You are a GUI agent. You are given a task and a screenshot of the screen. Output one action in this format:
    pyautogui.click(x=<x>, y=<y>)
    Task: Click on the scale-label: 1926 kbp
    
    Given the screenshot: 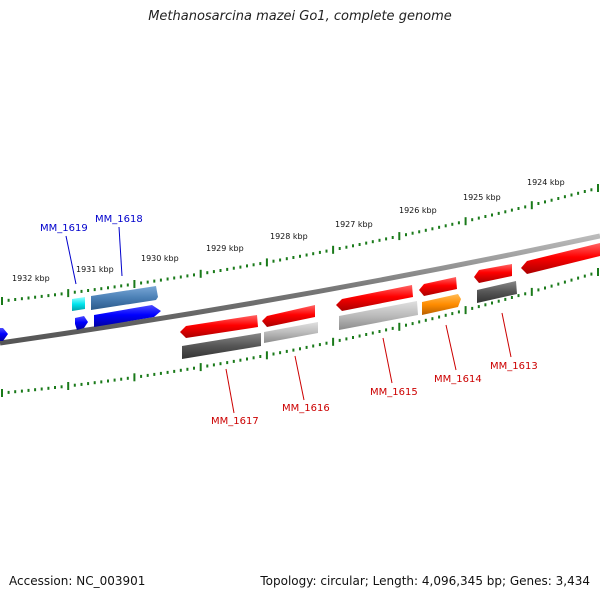 What is the action you would take?
    pyautogui.click(x=418, y=210)
    